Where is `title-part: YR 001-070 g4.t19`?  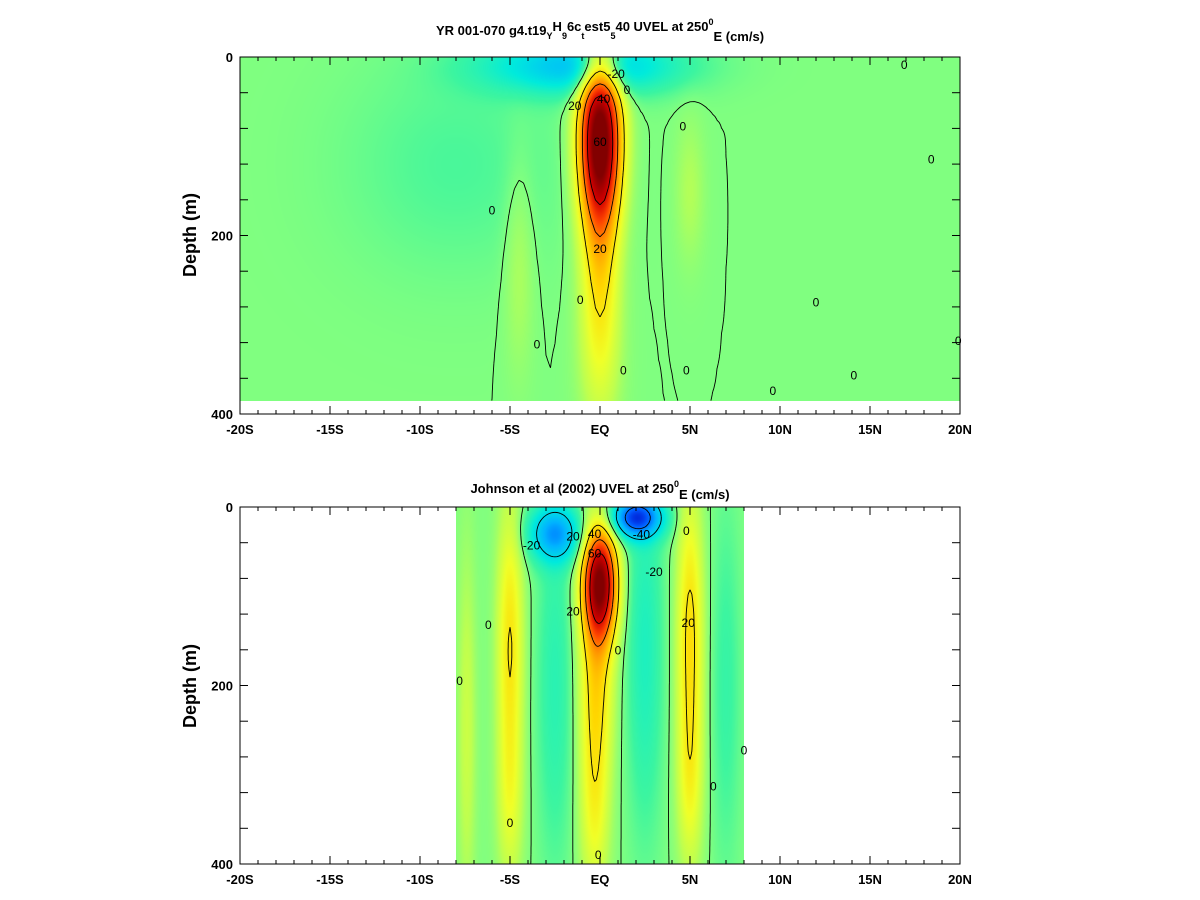
title-part: YR 001-070 g4.t19 is located at coordinates (491, 30).